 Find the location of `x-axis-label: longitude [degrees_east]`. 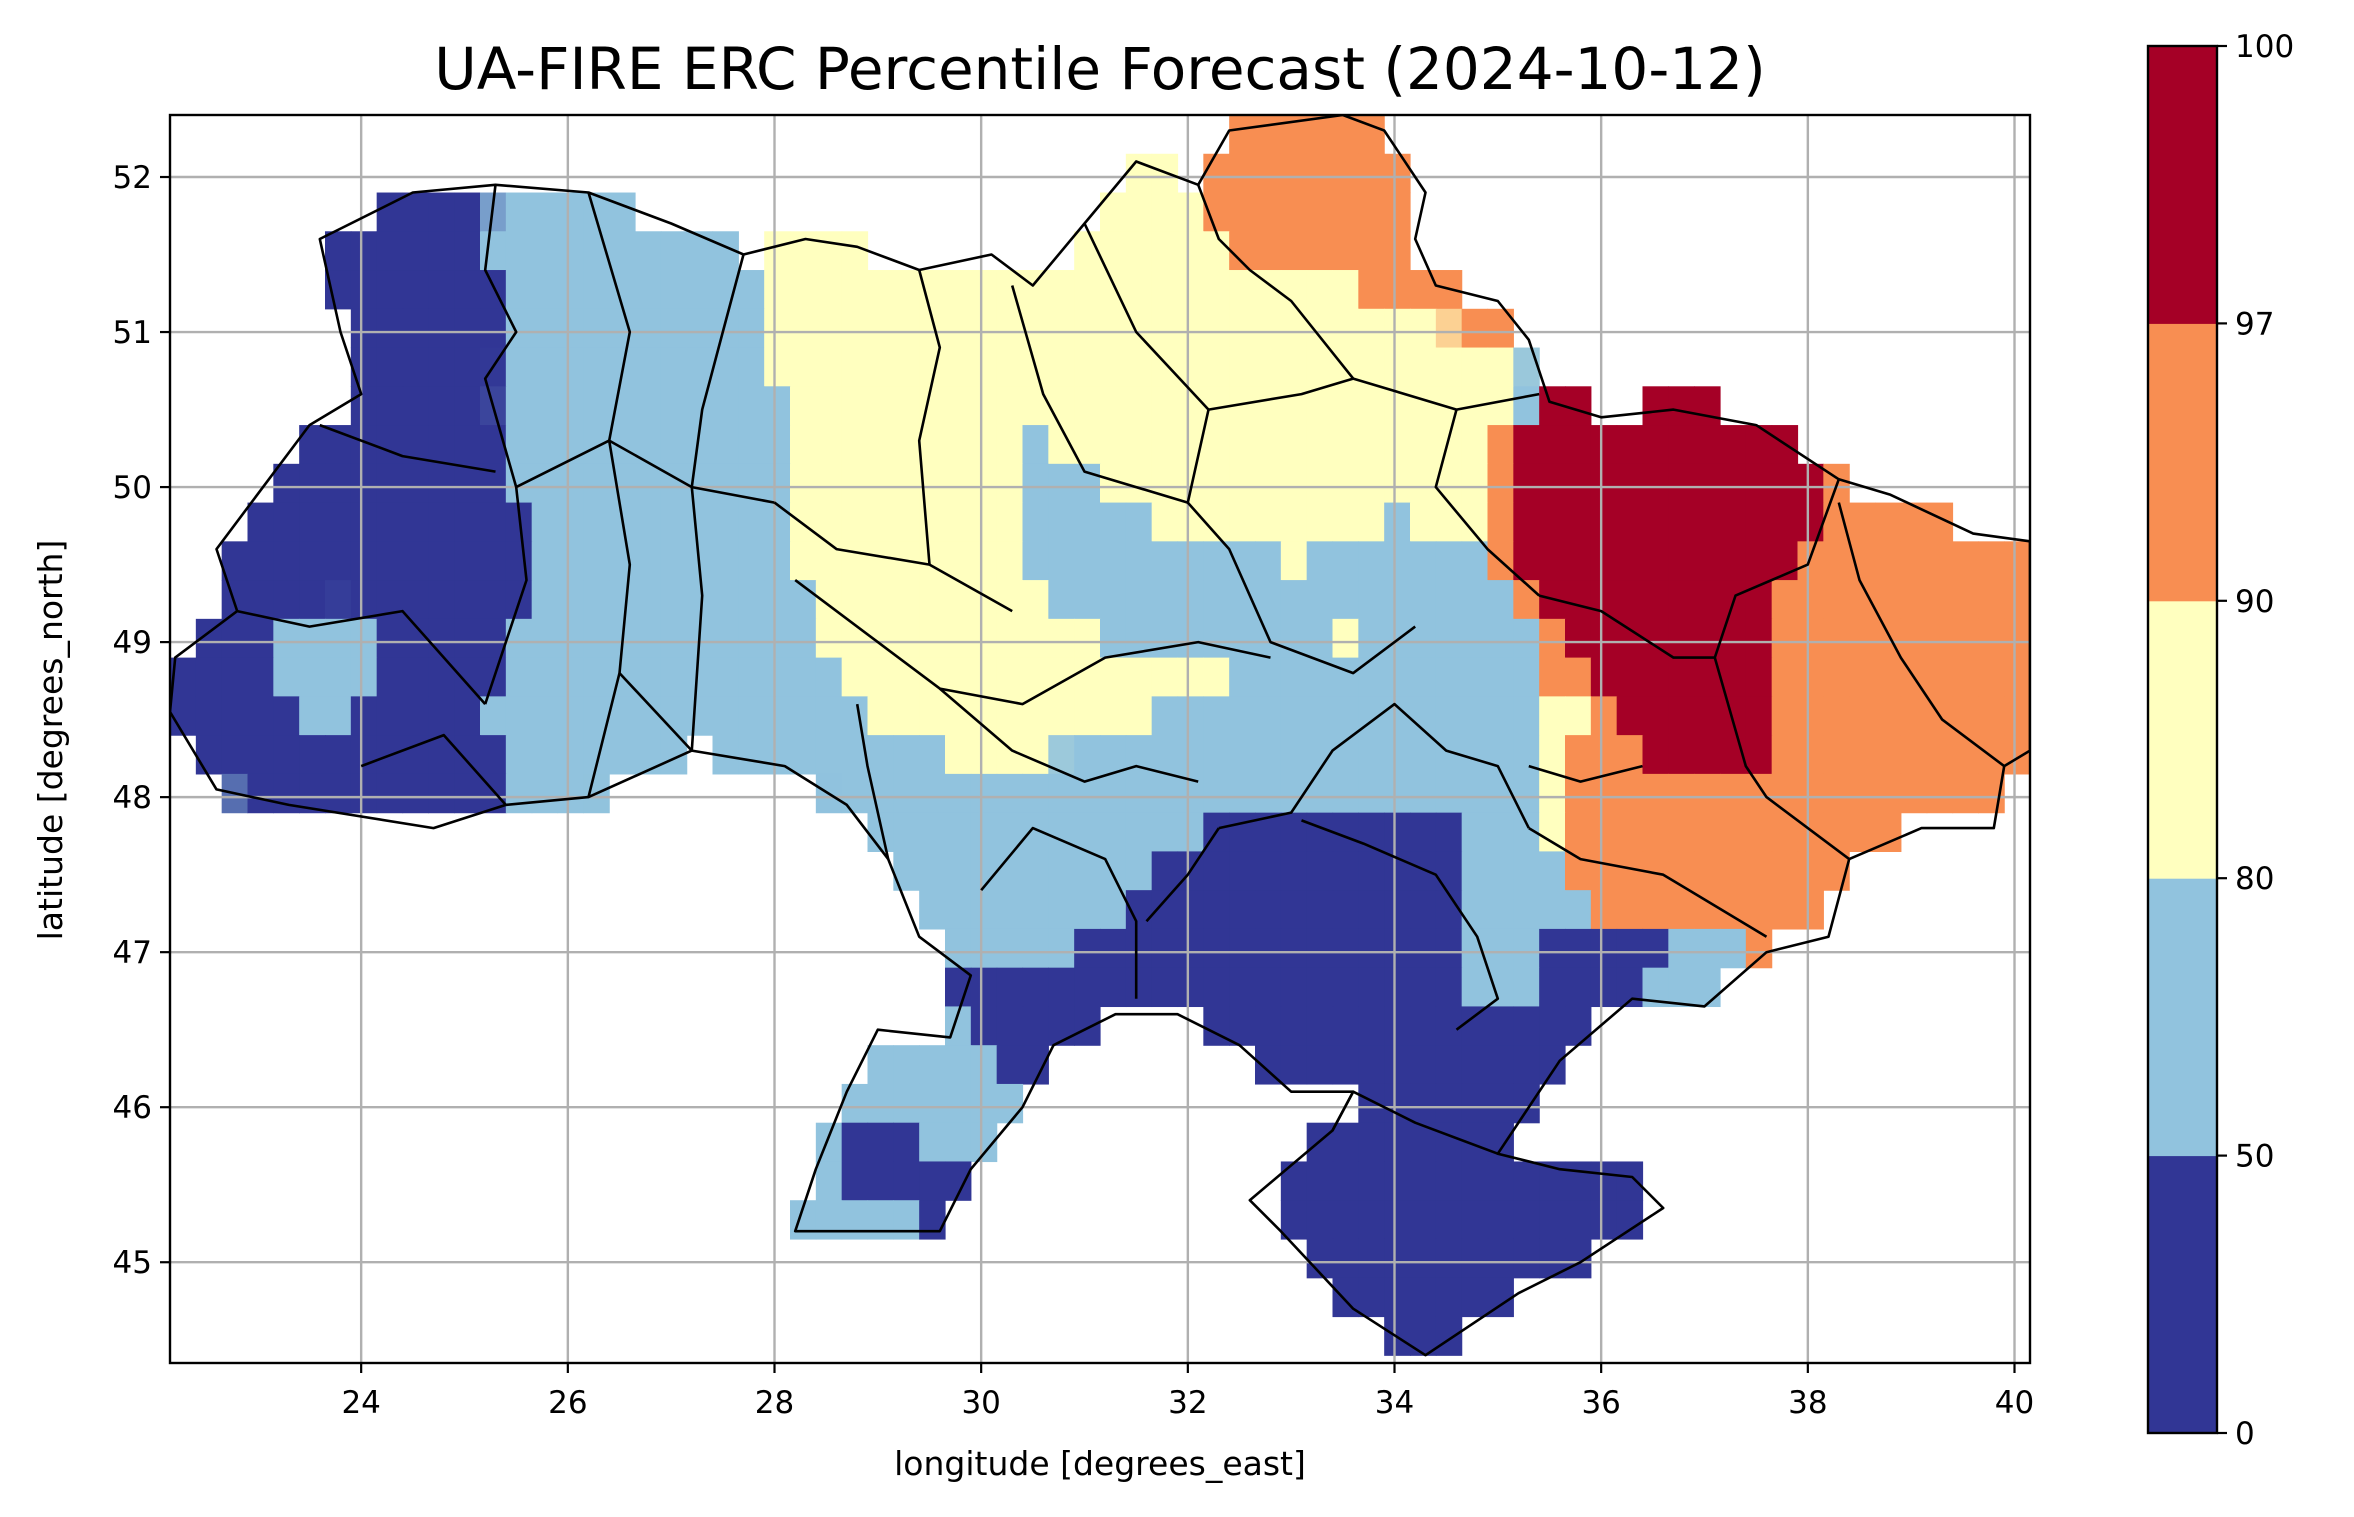

x-axis-label: longitude [degrees_east] is located at coordinates (1100, 1463).